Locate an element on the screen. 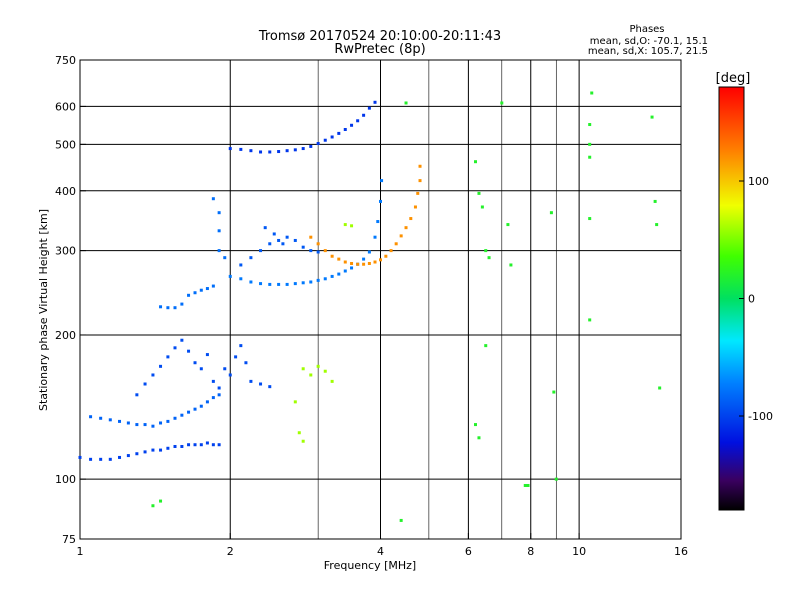 The image size is (800, 600). y-tick-label: 600 is located at coordinates (65, 106).